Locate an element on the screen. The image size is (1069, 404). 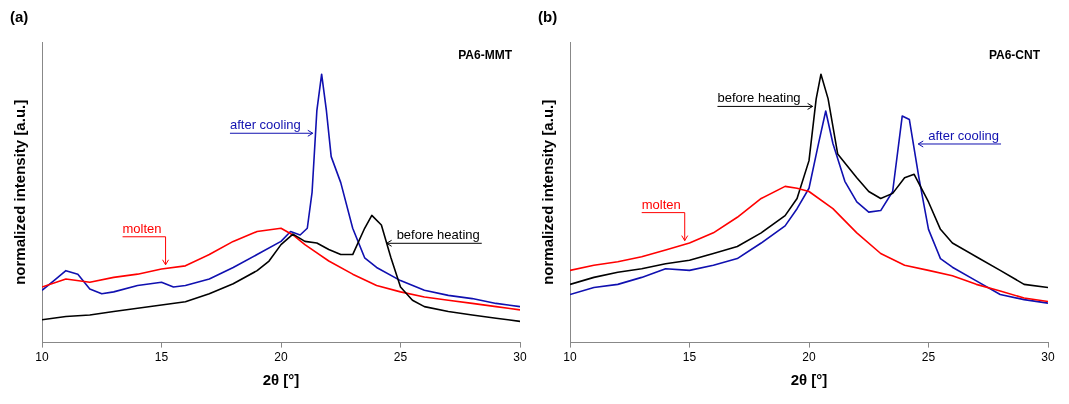
chart-subtitle: PA6-CNT is located at coordinates (1014, 55).